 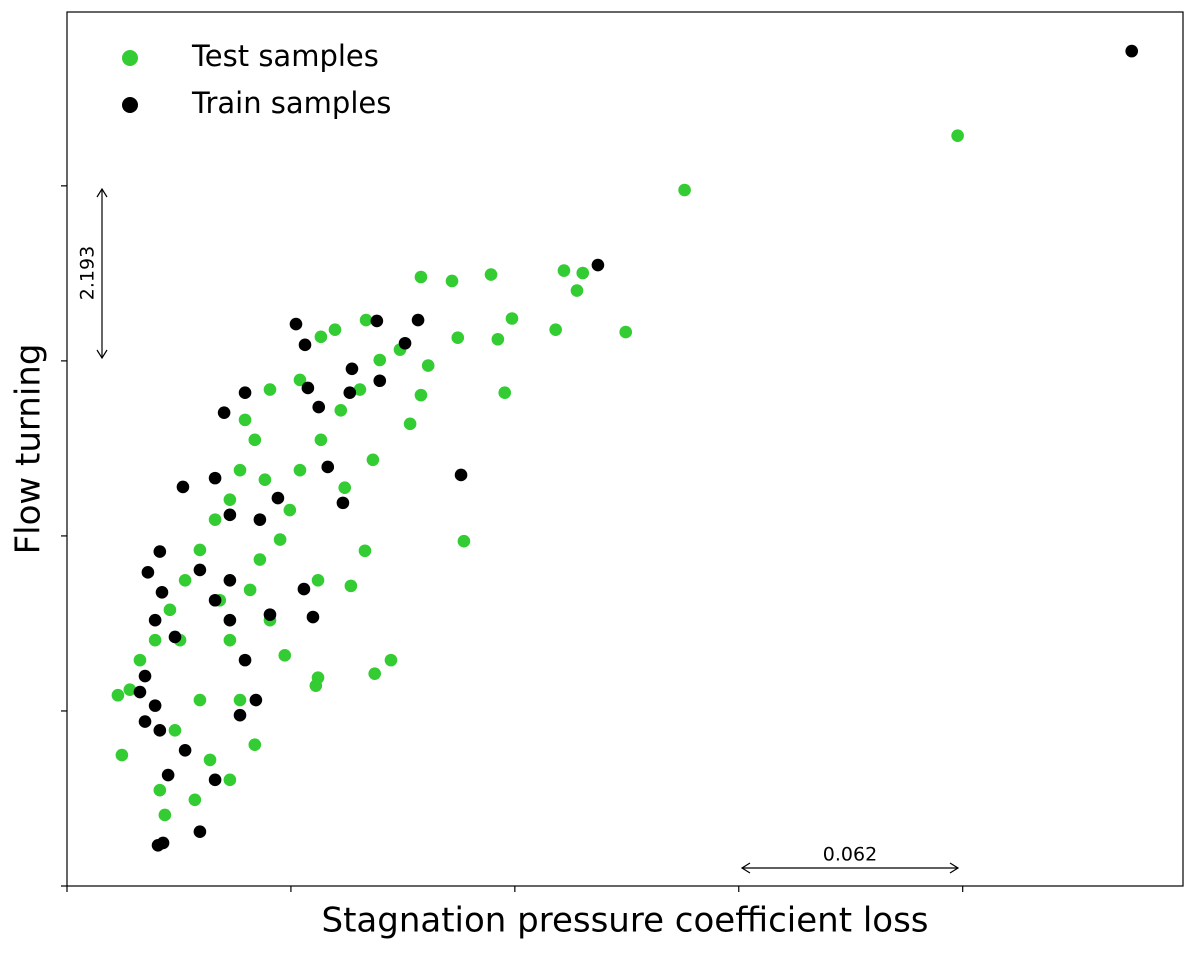 I want to click on scale-bar-y, so click(x=102, y=273).